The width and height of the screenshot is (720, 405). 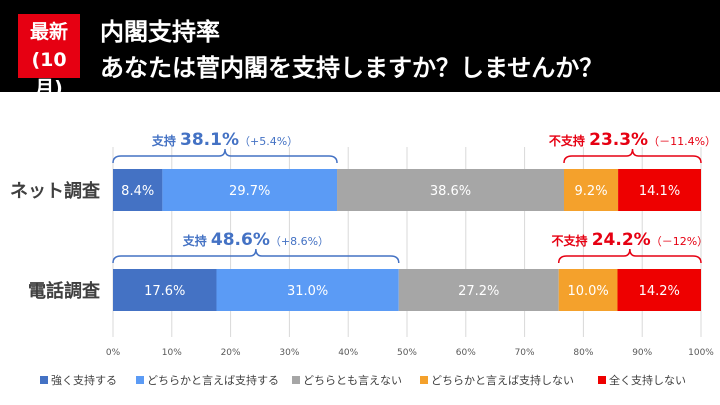 What do you see at coordinates (55, 191) in the screenshot?
I see `category-label: ネット調査` at bounding box center [55, 191].